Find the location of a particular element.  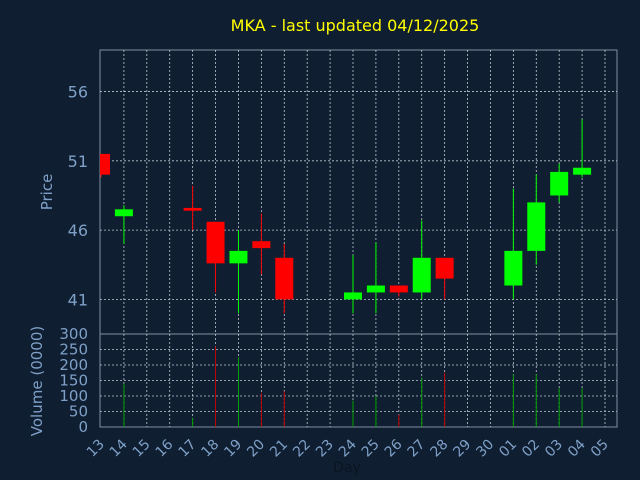

volume-tick-label: 200 is located at coordinates (73, 365).